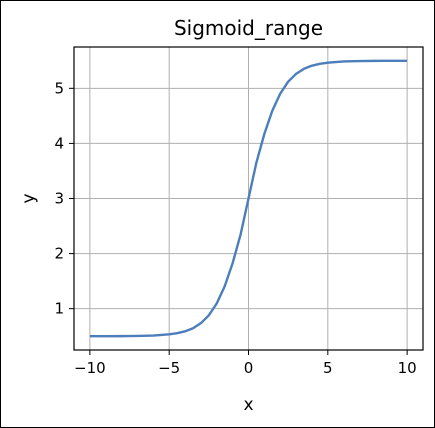  What do you see at coordinates (59, 143) in the screenshot?
I see `y-tick-label: 4` at bounding box center [59, 143].